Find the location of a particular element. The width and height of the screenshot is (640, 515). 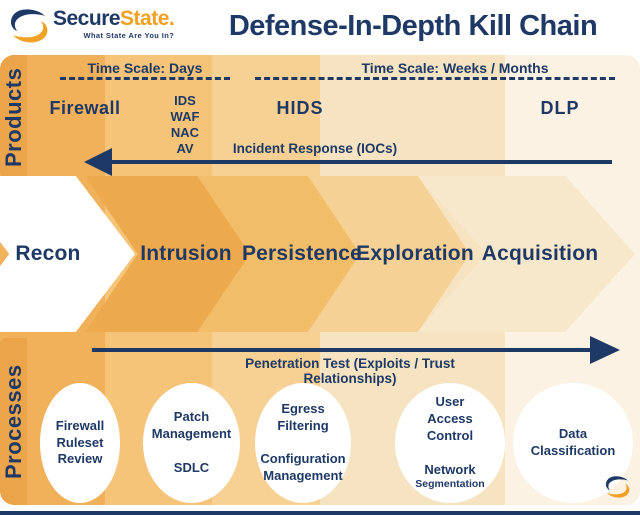

pen-test-arrowhead-right-icon is located at coordinates (605, 350).